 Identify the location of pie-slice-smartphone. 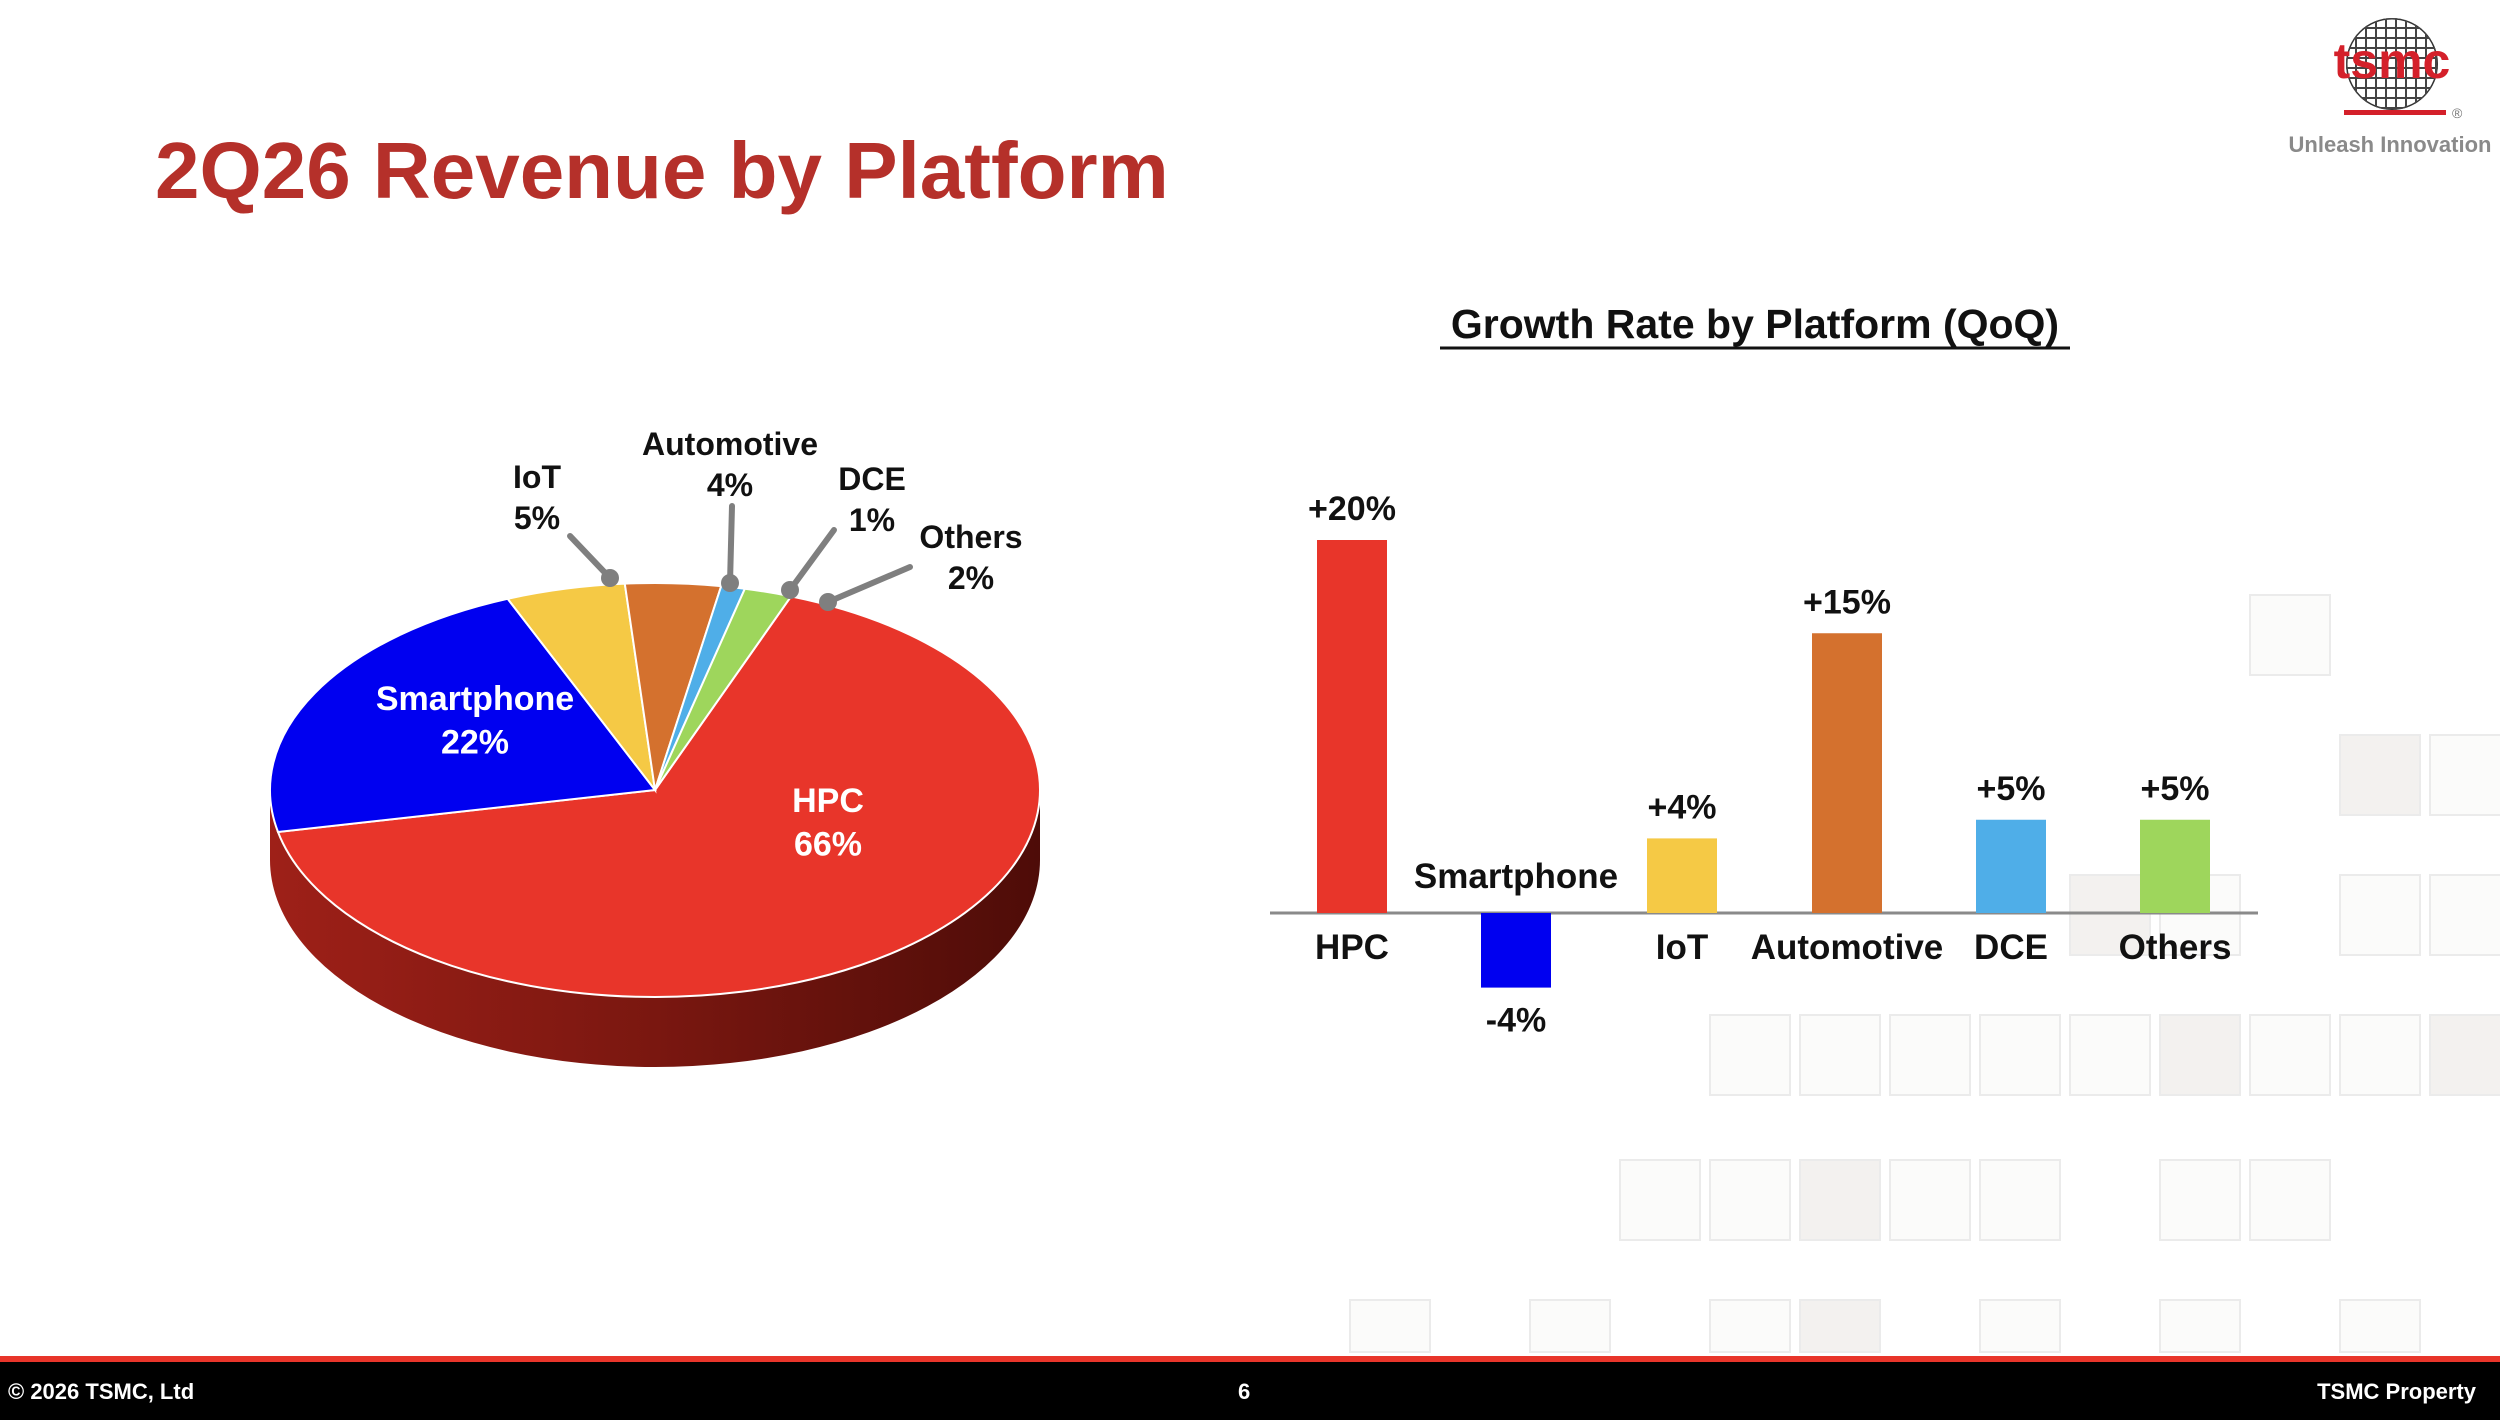
(463, 715).